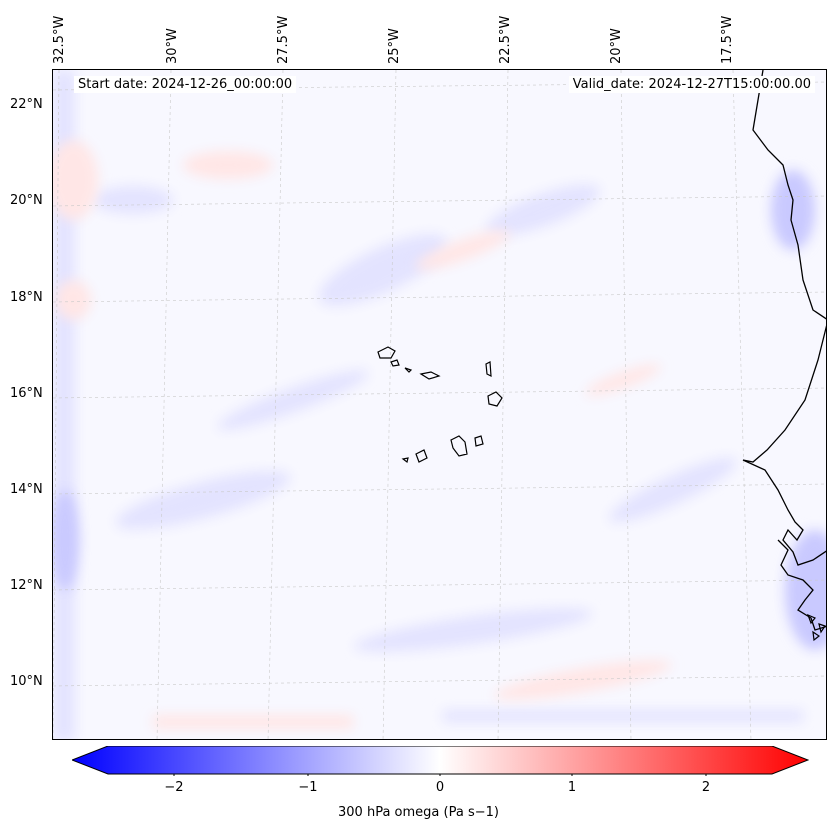 This screenshot has height=839, width=837. Describe the element at coordinates (26, 104) in the screenshot. I see `lat-label-22n: 22°N` at that location.